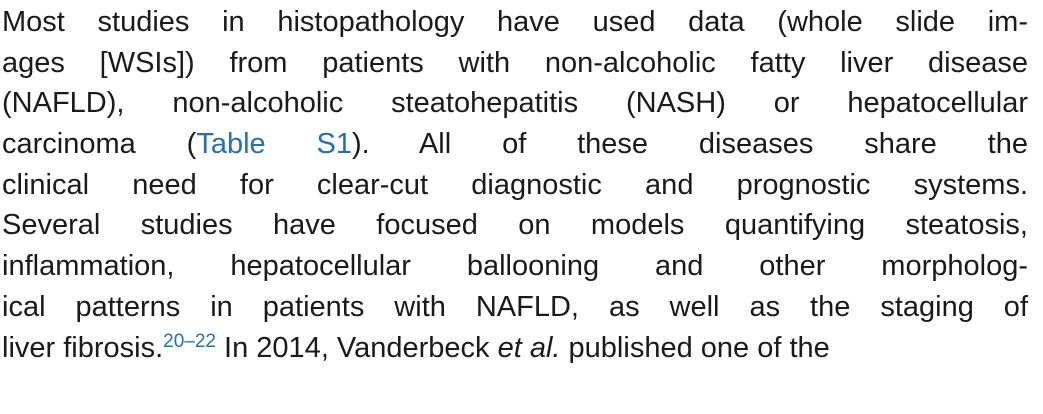  I want to click on et-al-italic: et al., so click(529, 347).